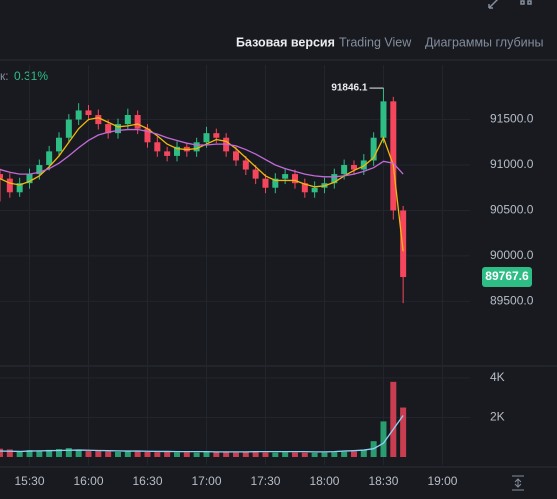 Image resolution: width=557 pixels, height=499 pixels. I want to click on last-price-badge, so click(507, 277).